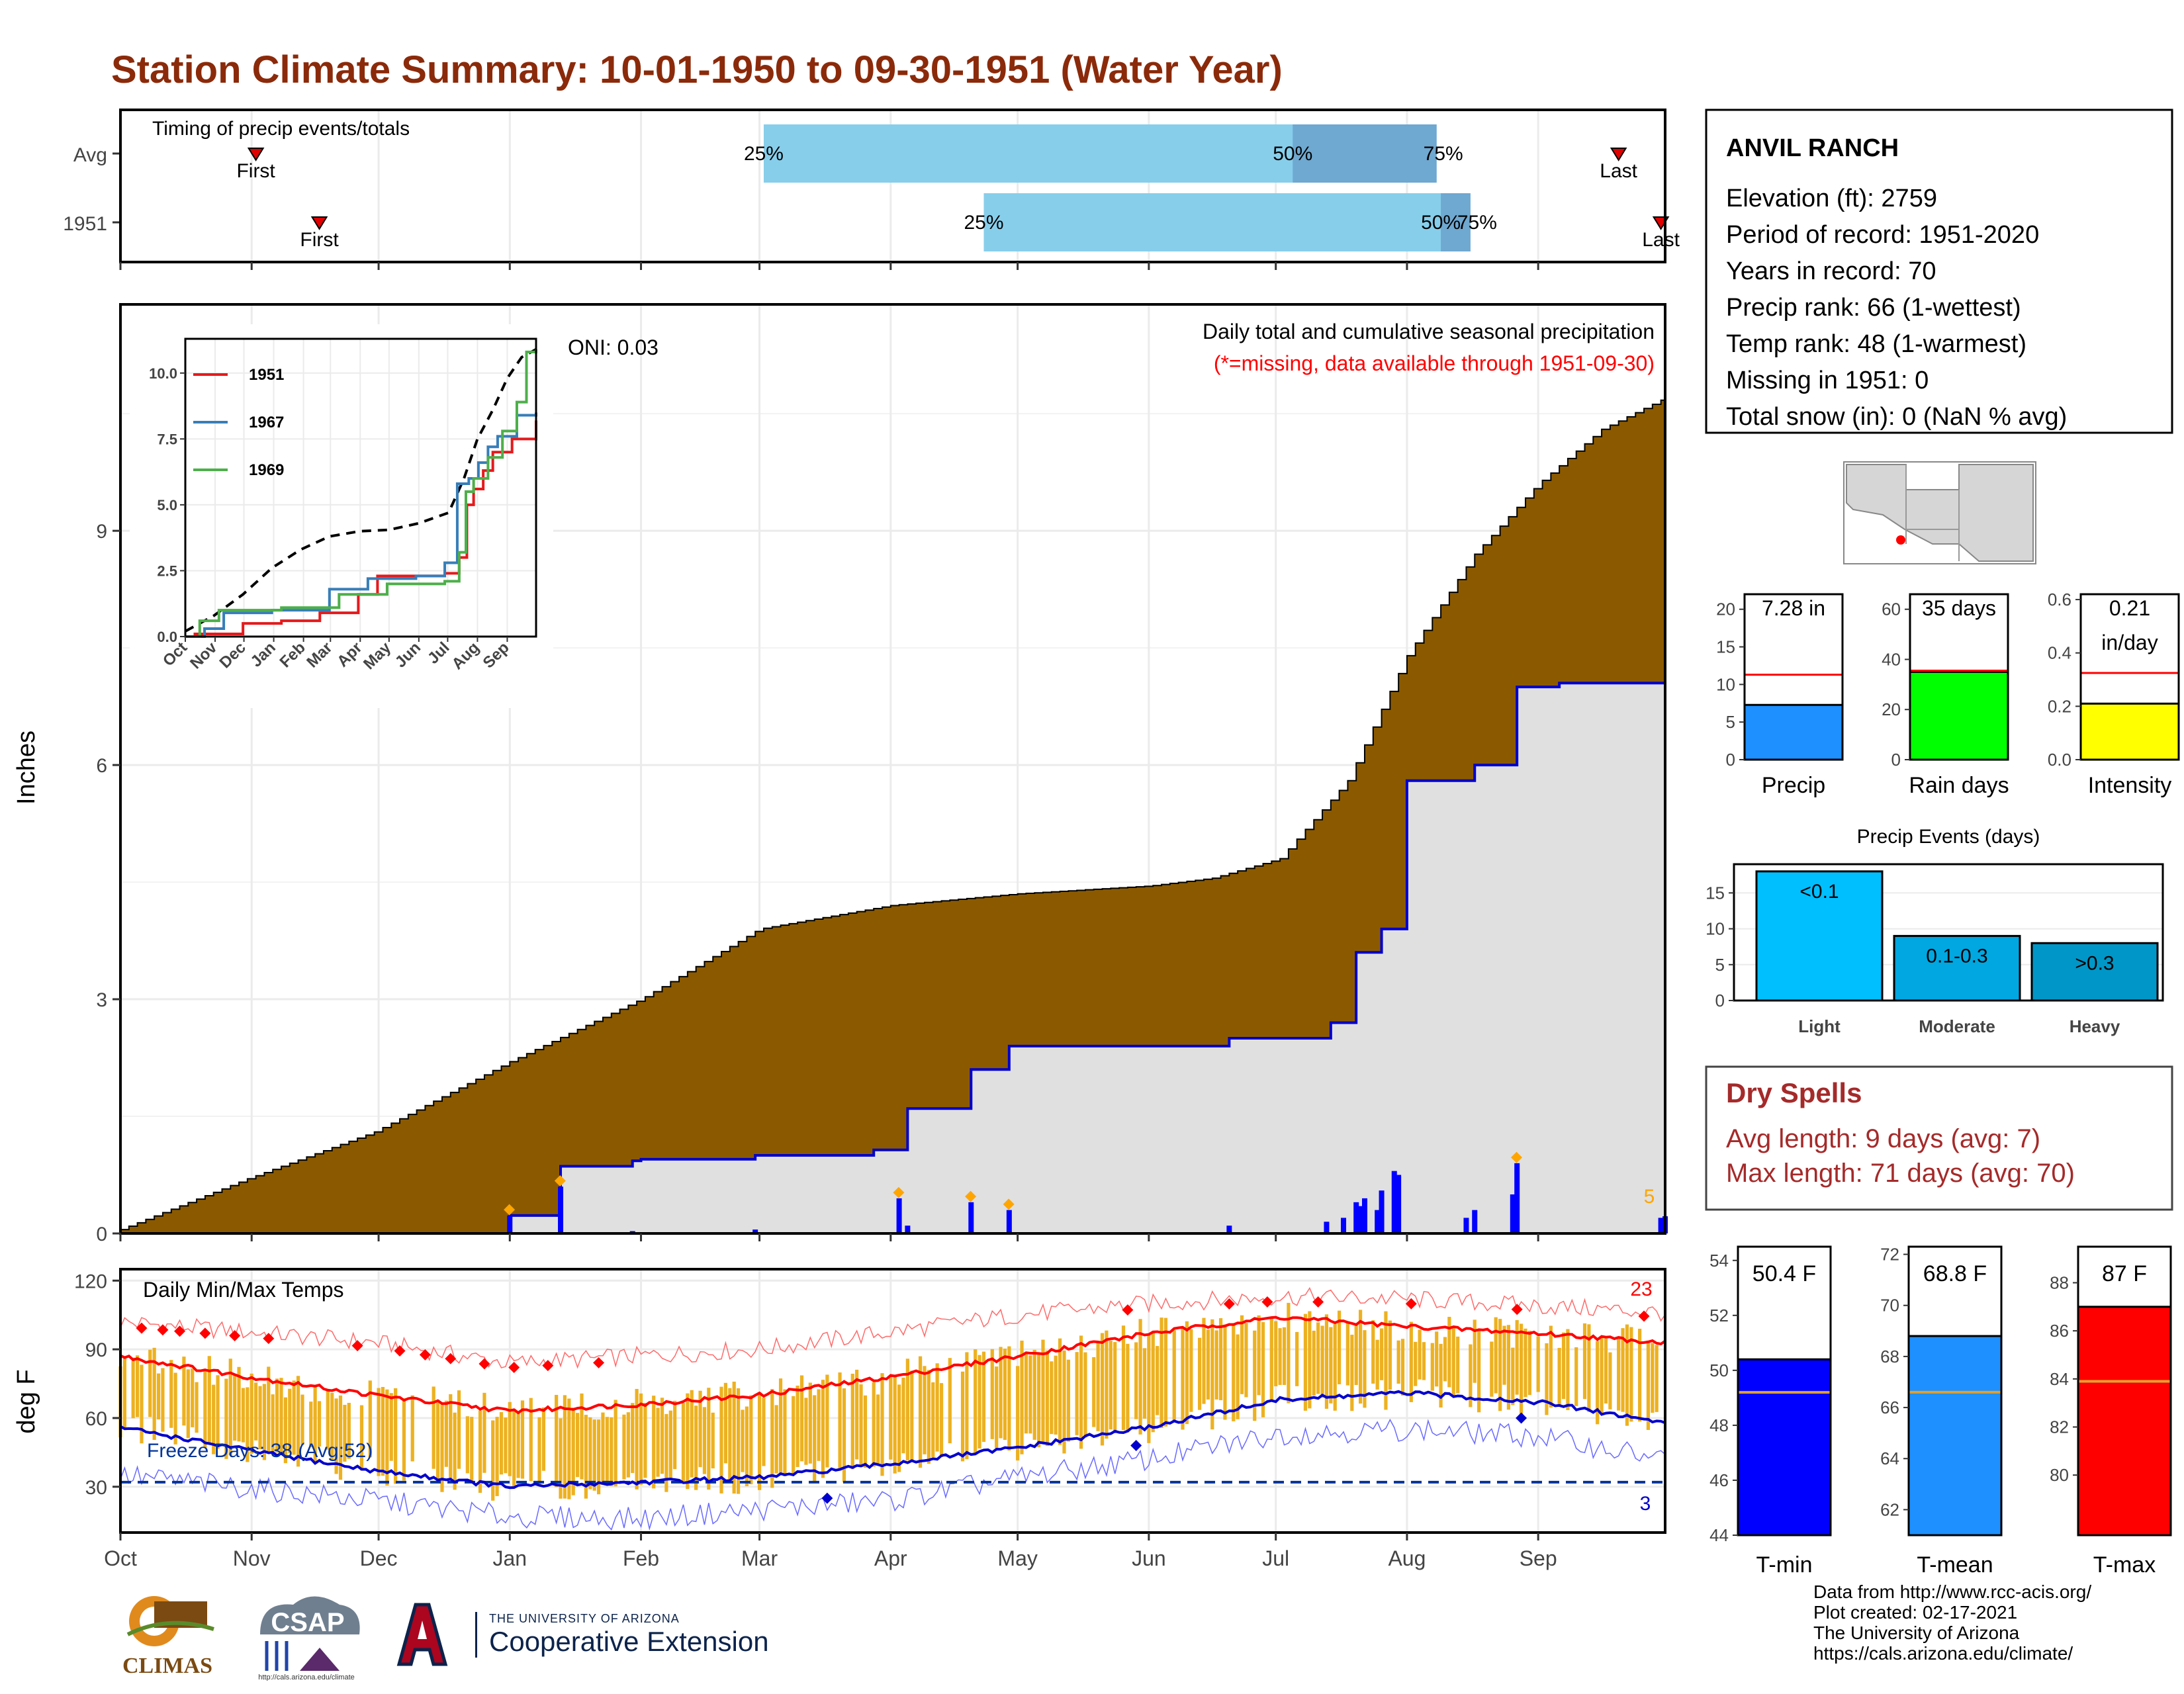 Image resolution: width=2184 pixels, height=1694 pixels. I want to click on heavy-day-marker, so click(510, 1210).